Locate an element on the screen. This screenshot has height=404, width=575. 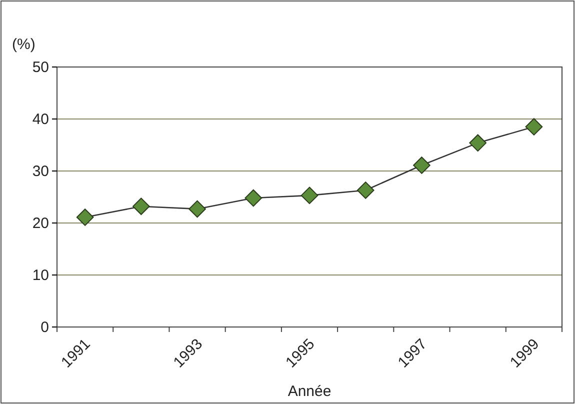
y-tick-label: 10 is located at coordinates (40, 275).